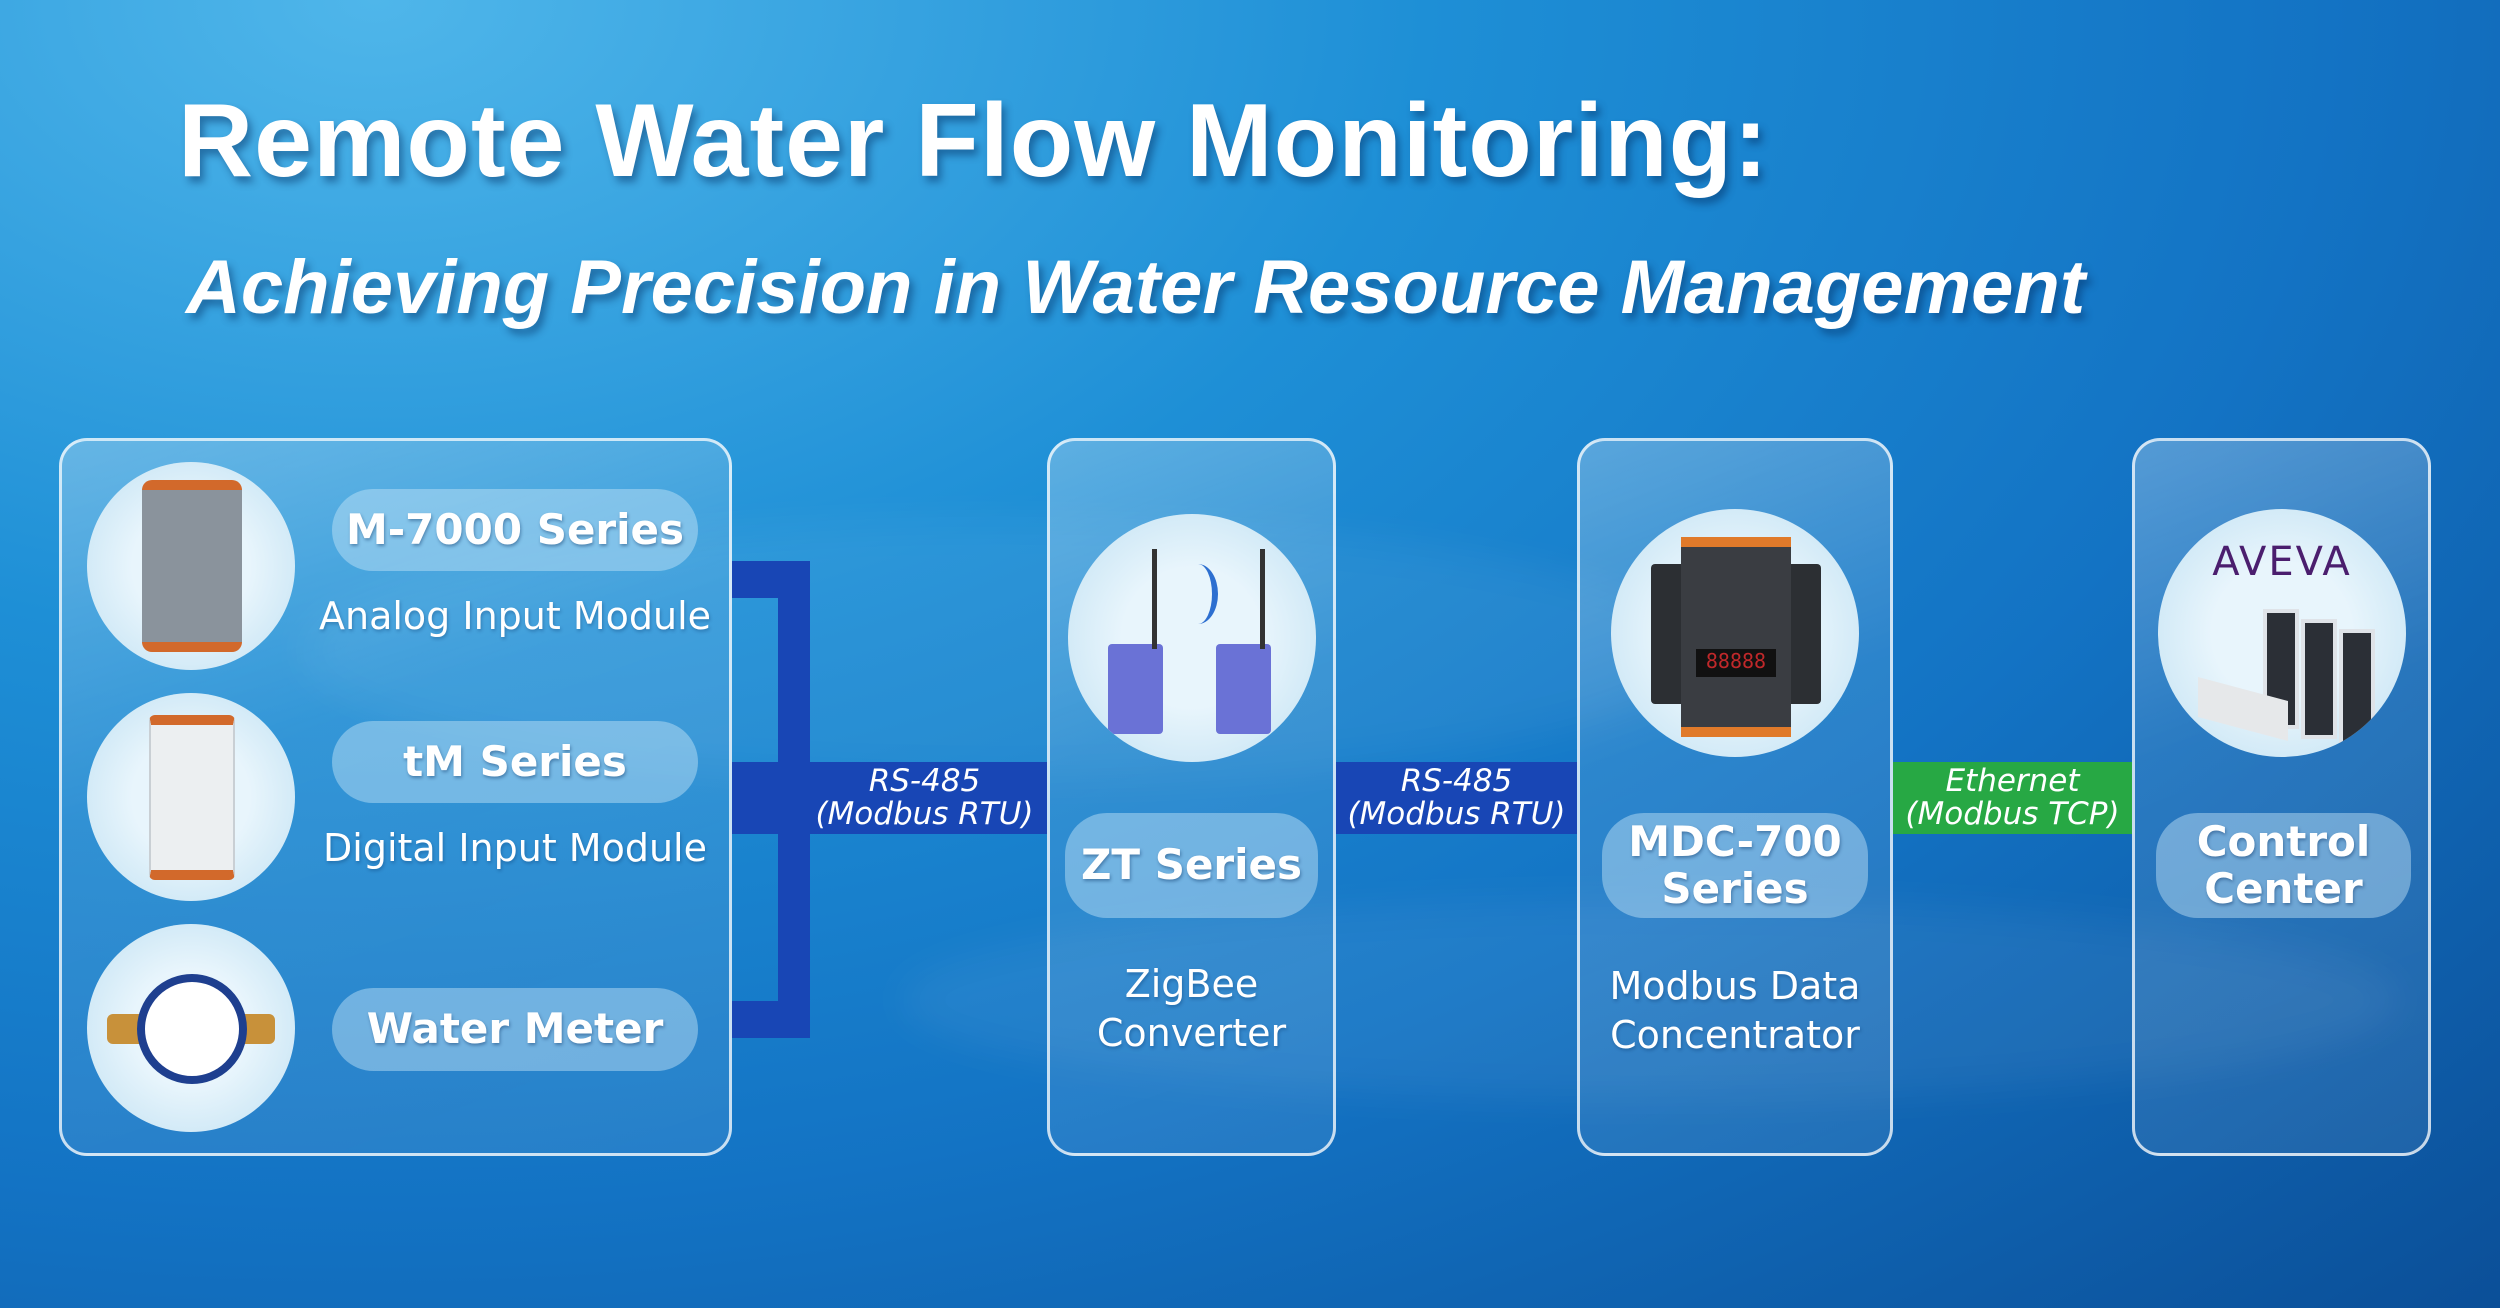 The image size is (2500, 1308). What do you see at coordinates (2283, 842) in the screenshot?
I see `label-line: Control` at bounding box center [2283, 842].